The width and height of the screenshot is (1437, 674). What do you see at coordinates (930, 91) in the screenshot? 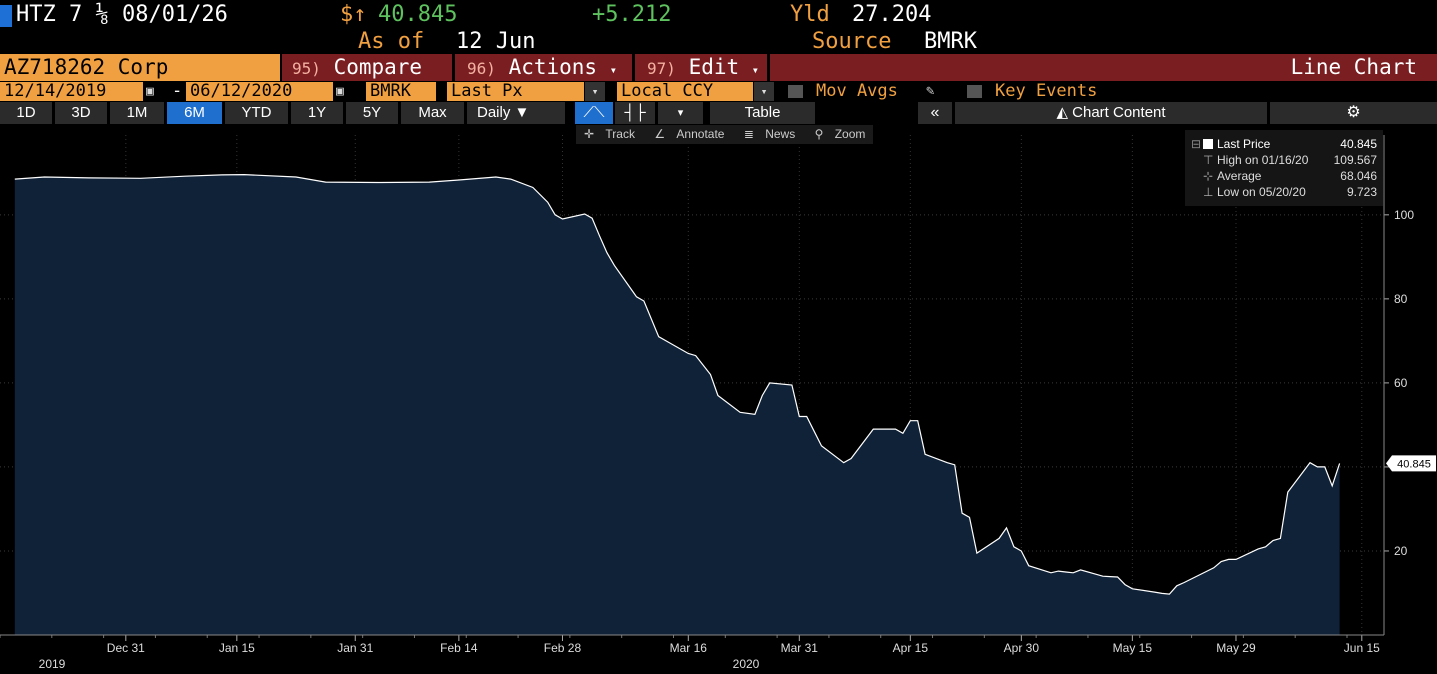
I see `pencil-icon: ✎` at bounding box center [930, 91].